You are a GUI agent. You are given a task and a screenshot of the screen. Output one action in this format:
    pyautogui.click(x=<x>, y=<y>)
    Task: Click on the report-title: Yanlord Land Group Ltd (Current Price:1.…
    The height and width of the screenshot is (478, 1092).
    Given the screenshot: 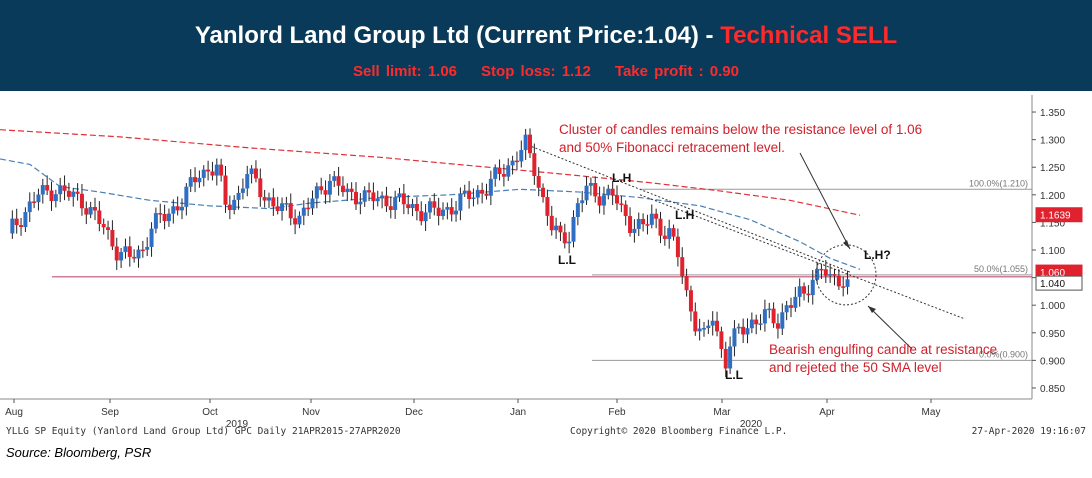 What is the action you would take?
    pyautogui.click(x=546, y=36)
    